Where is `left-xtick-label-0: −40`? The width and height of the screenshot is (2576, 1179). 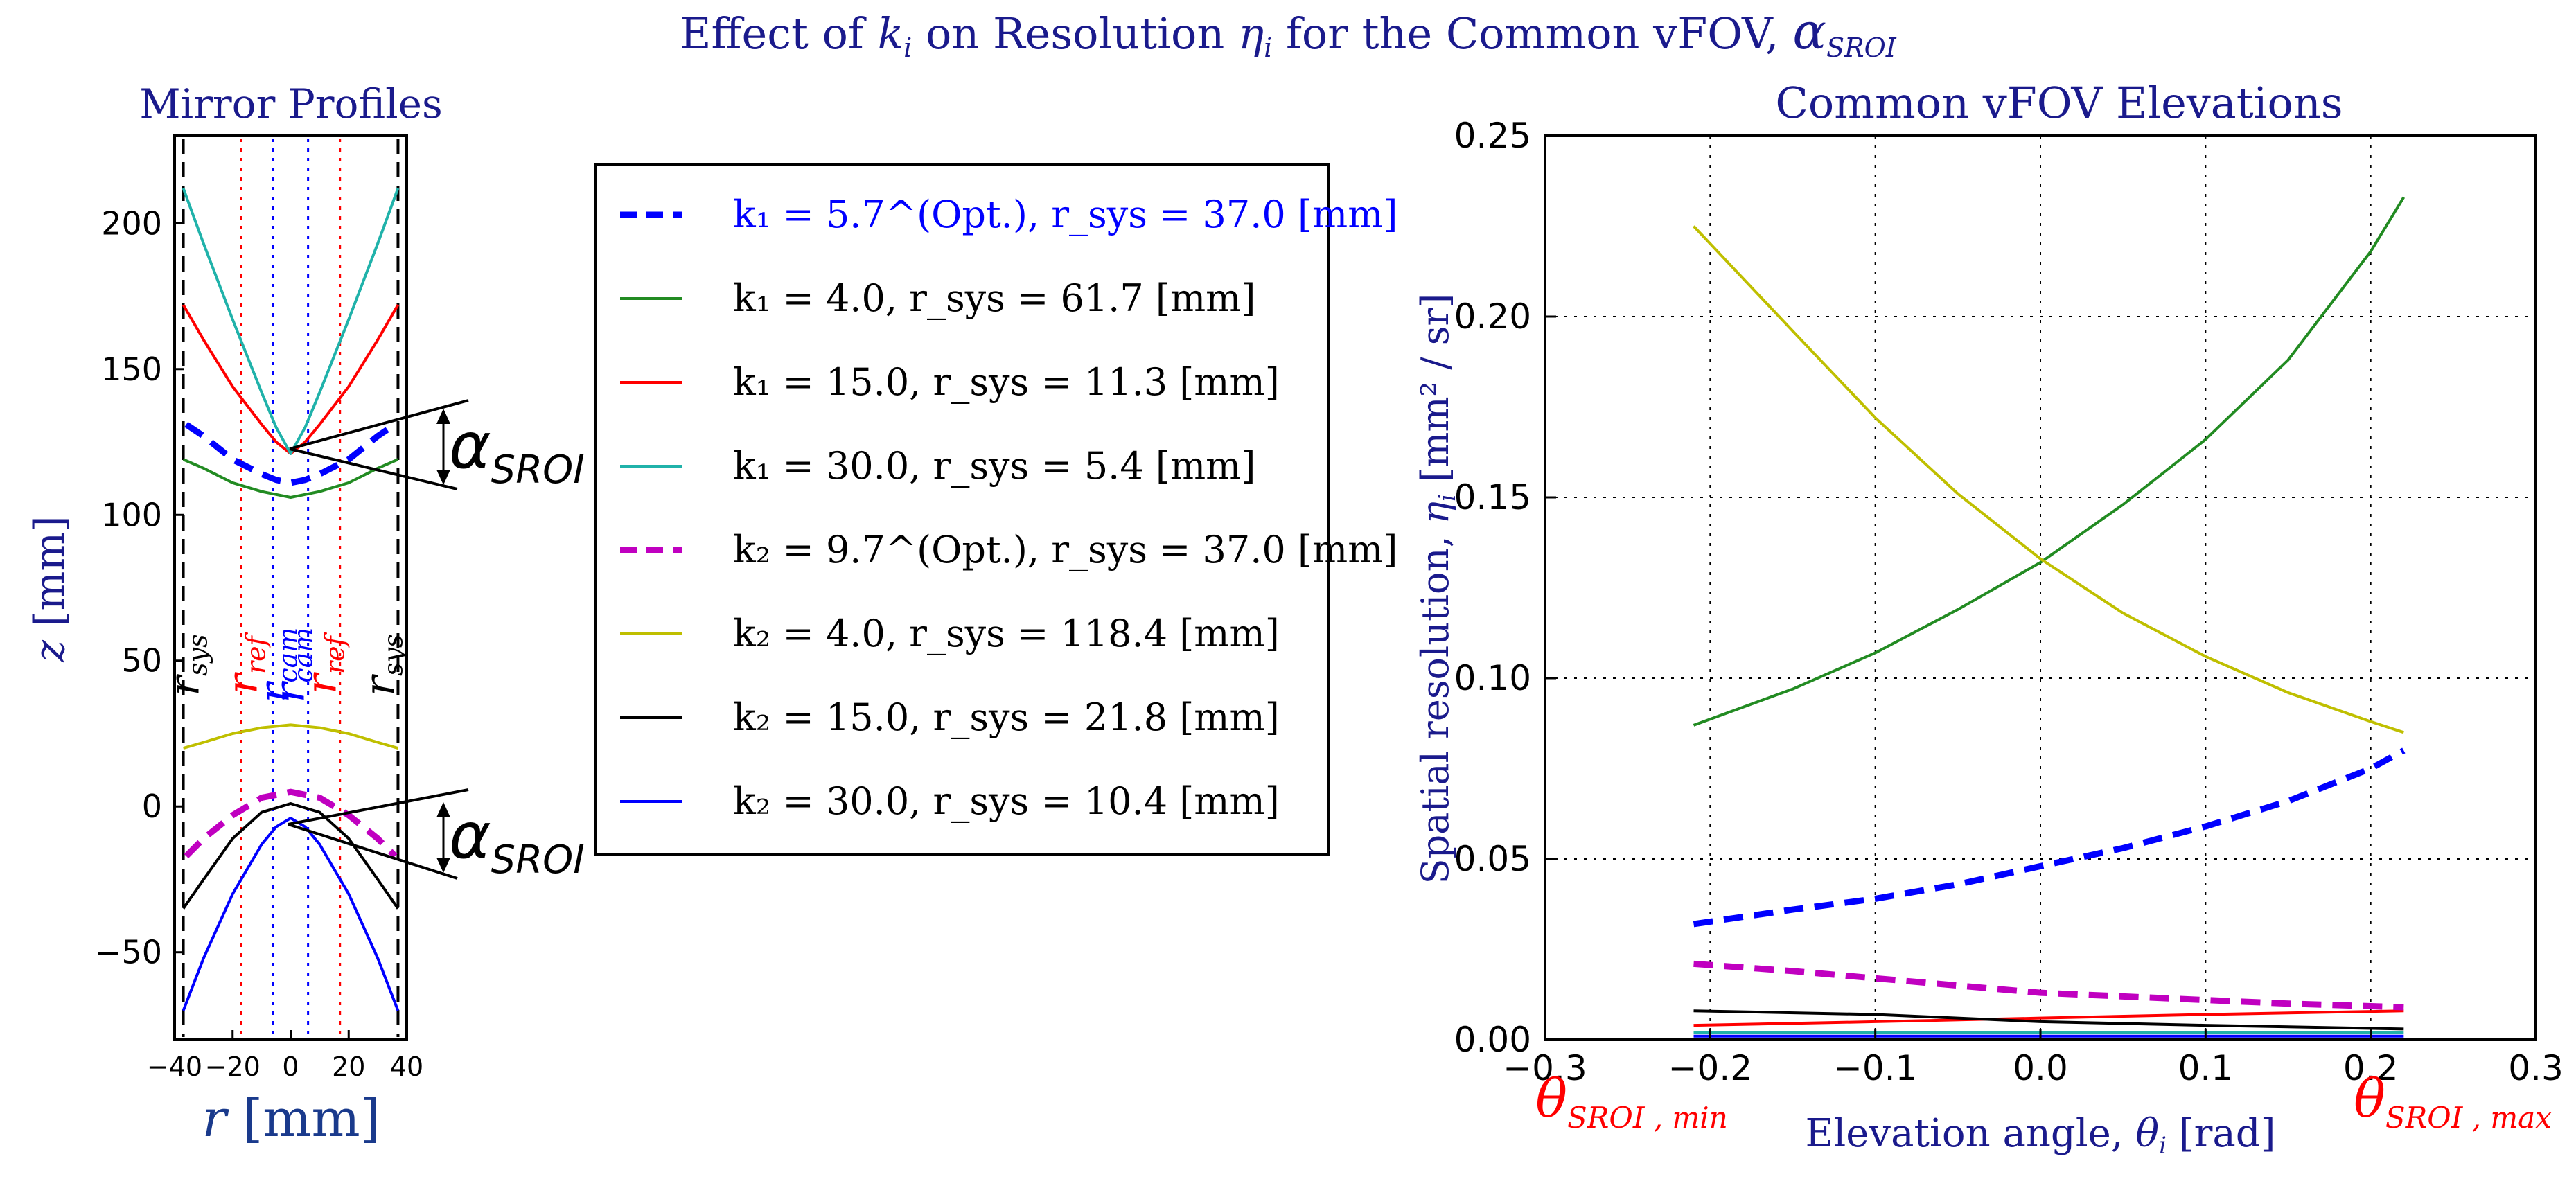
left-xtick-label-0: −40 is located at coordinates (174, 1067).